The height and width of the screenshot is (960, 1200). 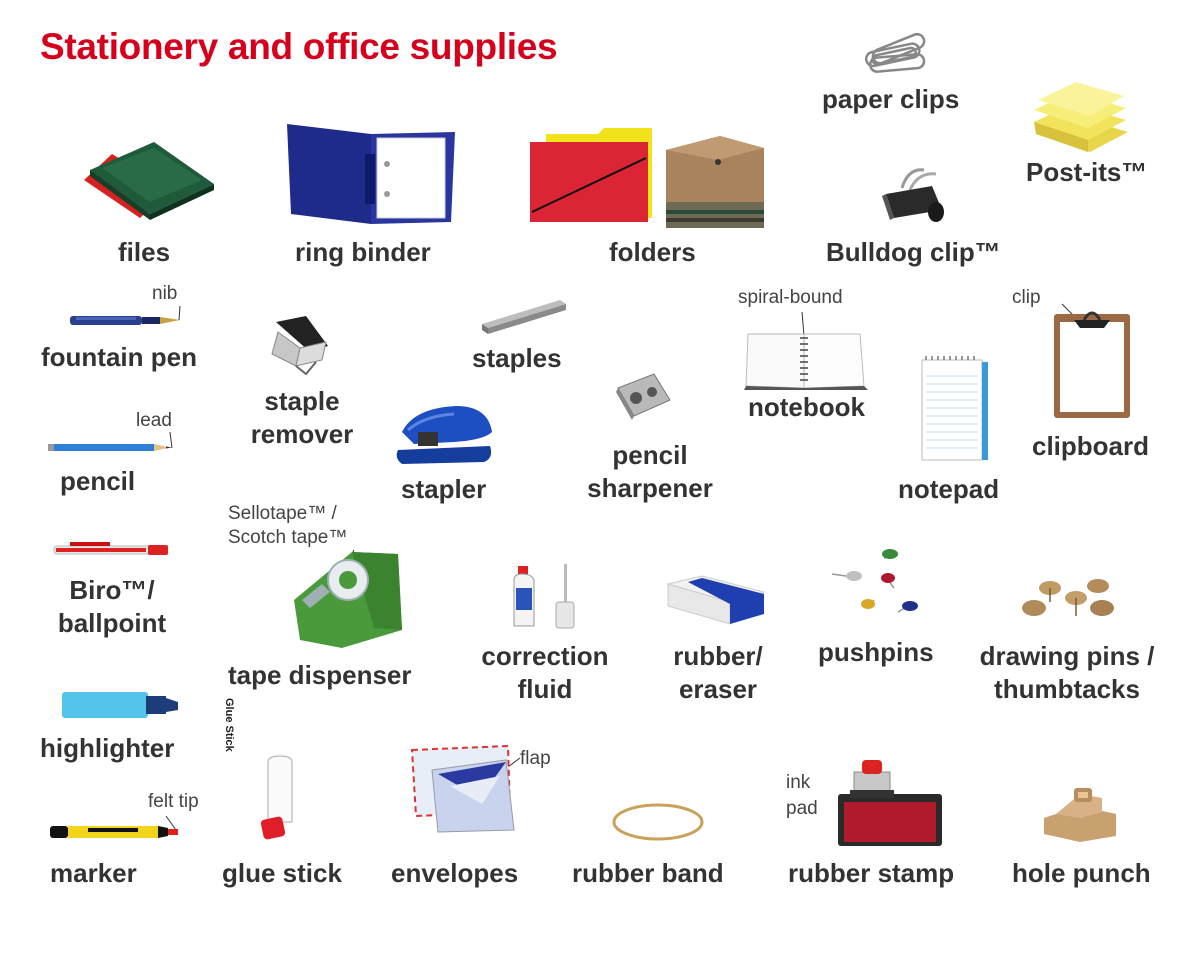 I want to click on notebook-image, so click(x=806, y=351).